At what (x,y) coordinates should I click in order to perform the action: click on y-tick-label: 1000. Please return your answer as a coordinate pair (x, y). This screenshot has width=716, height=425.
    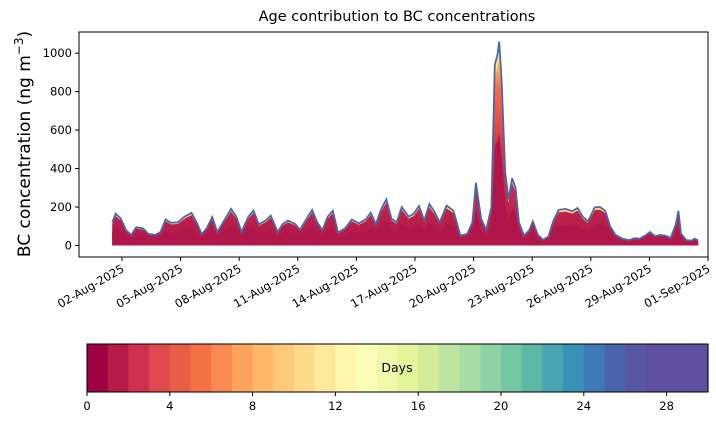
    Looking at the image, I should click on (57, 53).